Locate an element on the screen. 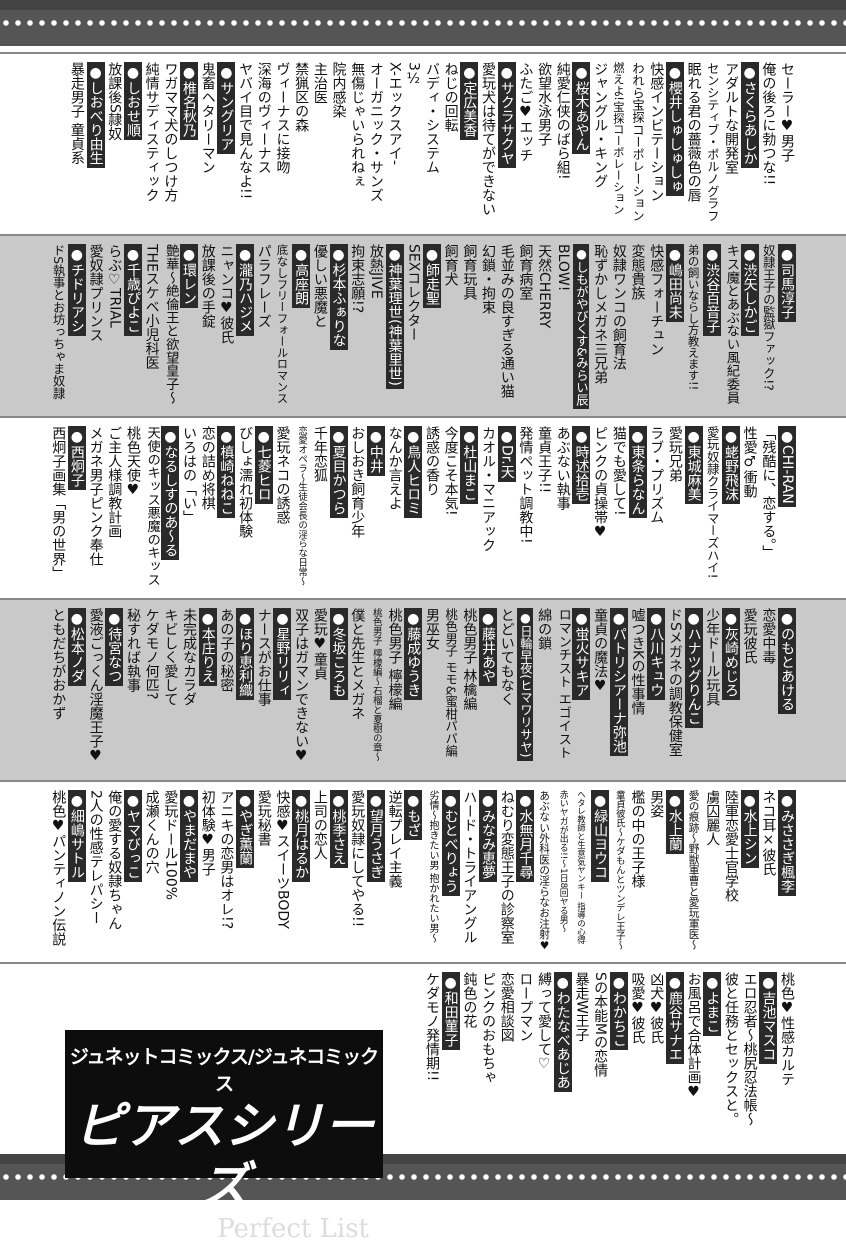 This screenshot has width=846, height=1244. title-column: 暴走W王子 is located at coordinates (581, 1056).